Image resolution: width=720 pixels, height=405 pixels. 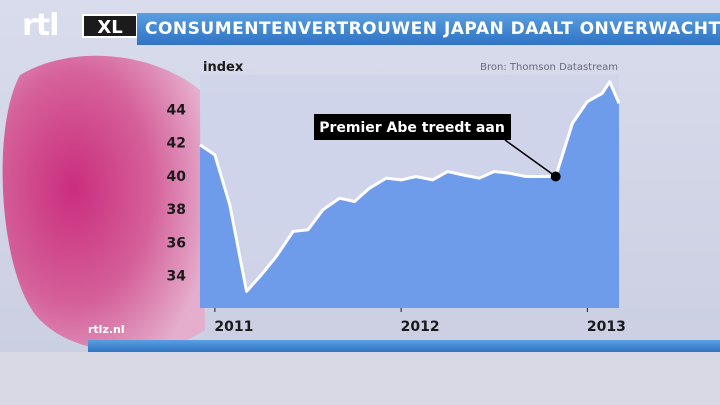 What do you see at coordinates (176, 210) in the screenshot?
I see `y-tick-label: 38` at bounding box center [176, 210].